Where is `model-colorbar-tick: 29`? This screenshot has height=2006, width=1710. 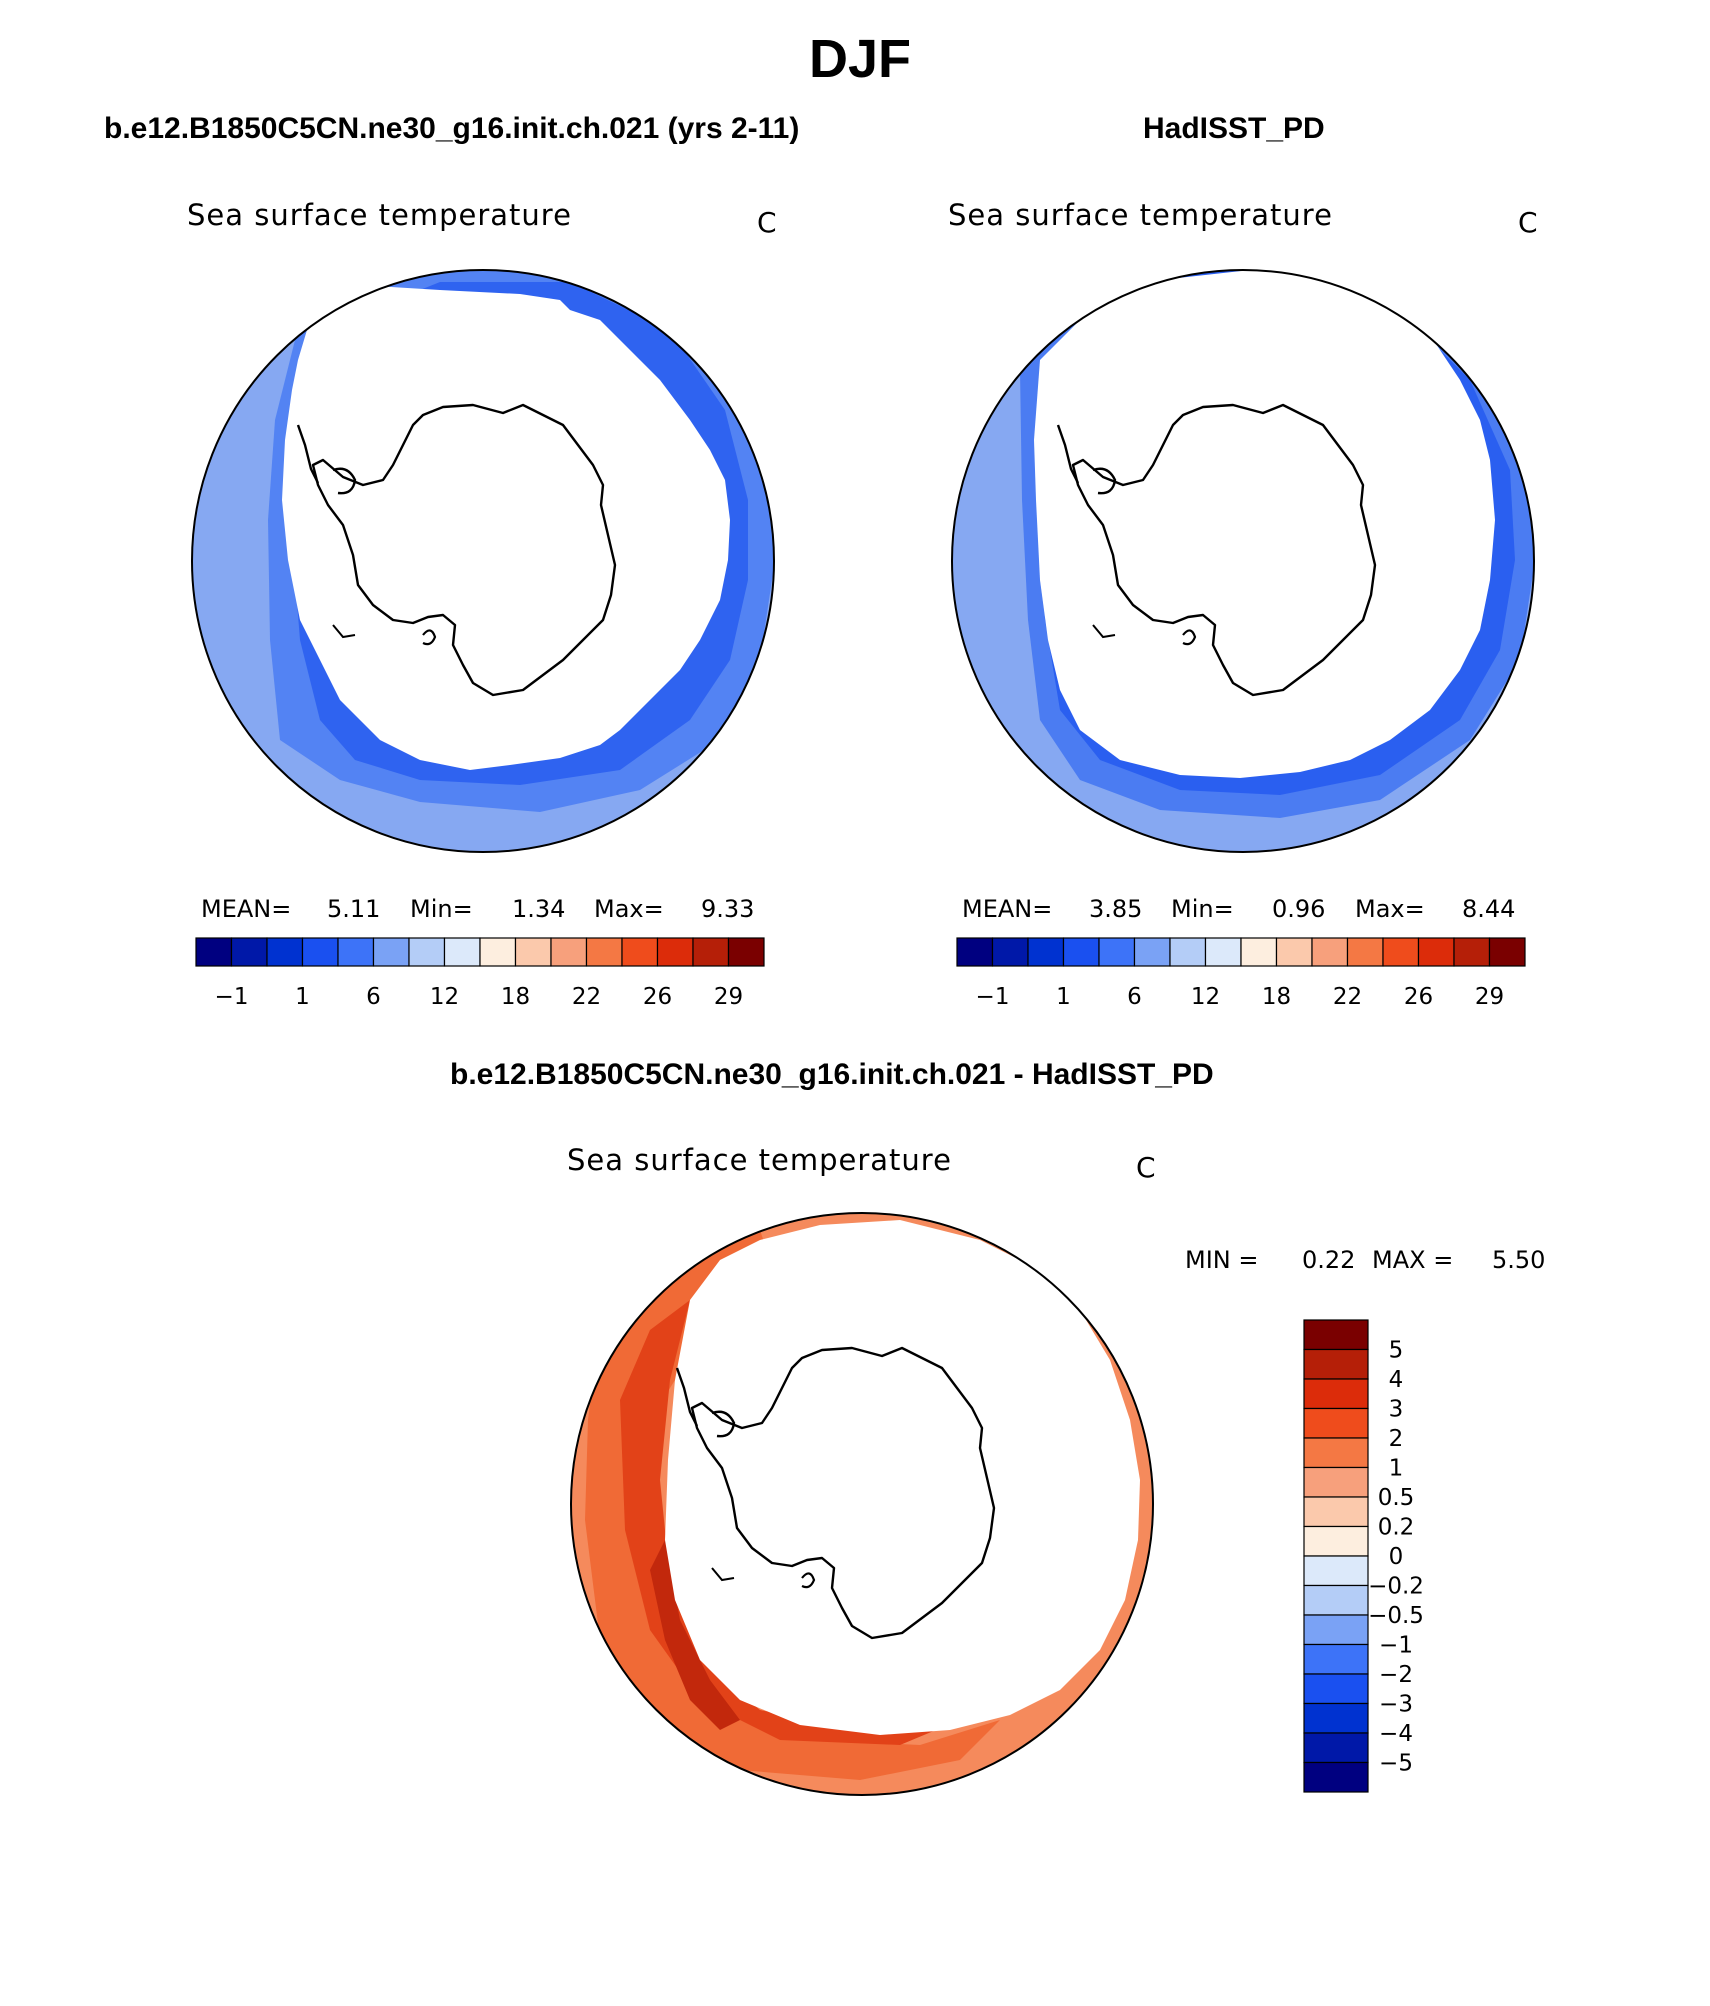
model-colorbar-tick: 29 is located at coordinates (728, 997).